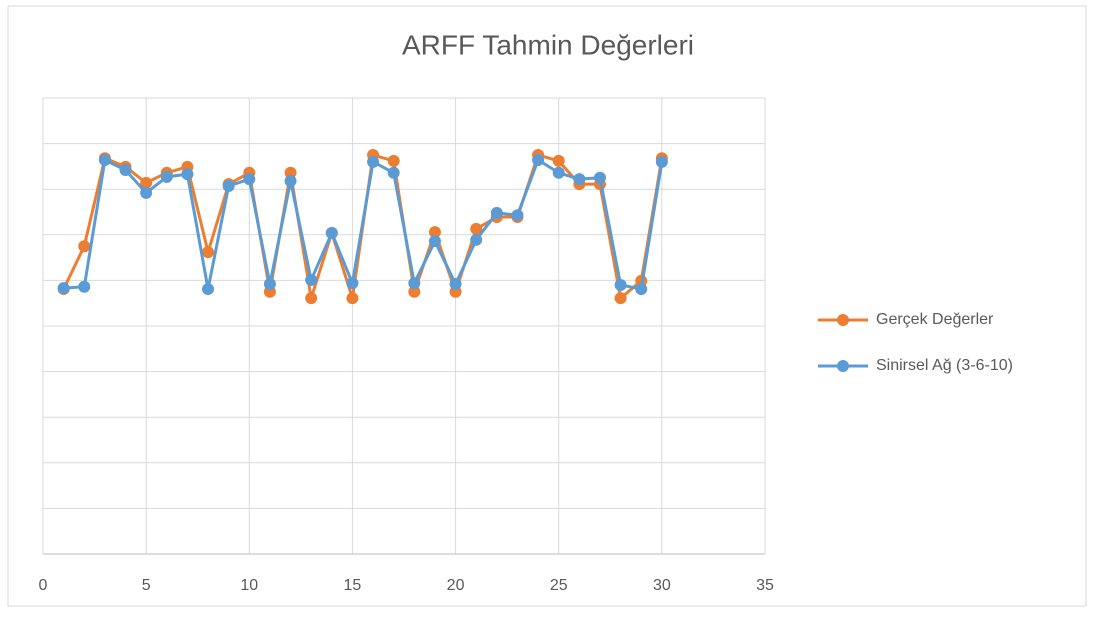 This screenshot has height=623, width=1094. Describe the element at coordinates (43, 585) in the screenshot. I see `x-tick-label: 0` at that location.